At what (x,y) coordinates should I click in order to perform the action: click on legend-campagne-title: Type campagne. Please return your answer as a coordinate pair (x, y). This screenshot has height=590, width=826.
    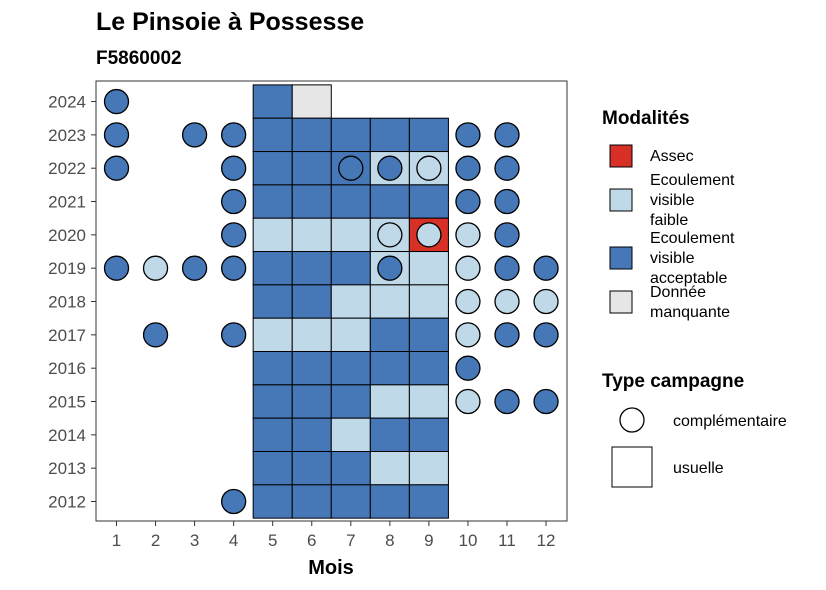
    Looking at the image, I should click on (673, 381).